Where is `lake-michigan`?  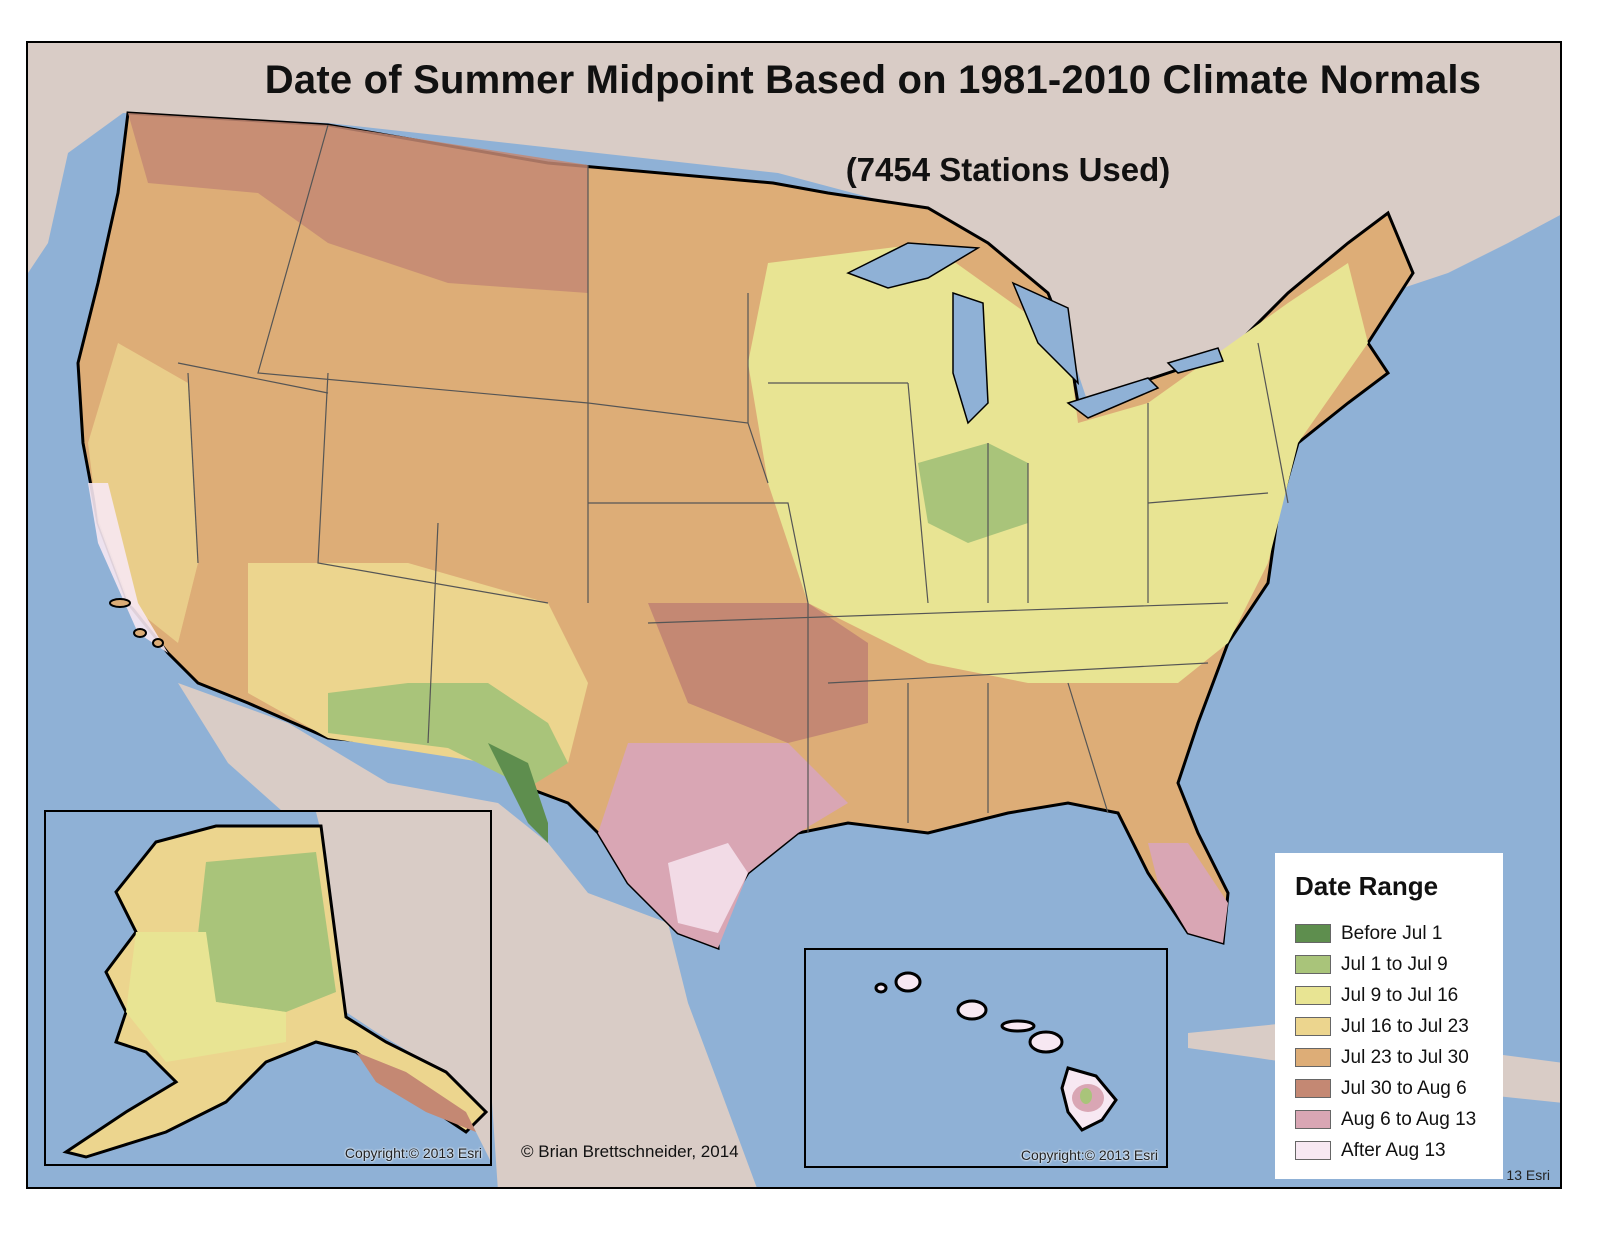
lake-michigan is located at coordinates (970, 358).